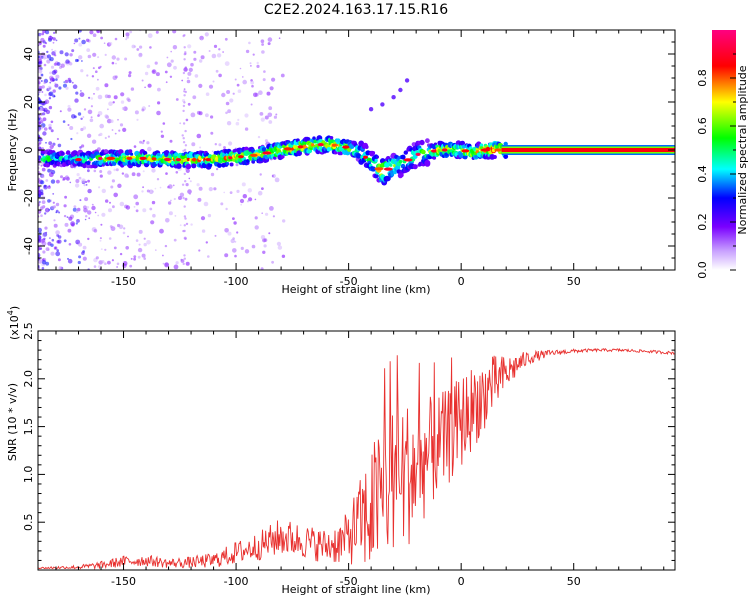 The height and width of the screenshot is (600, 750). I want to click on snr-x-tick-label: 0, so click(461, 581).